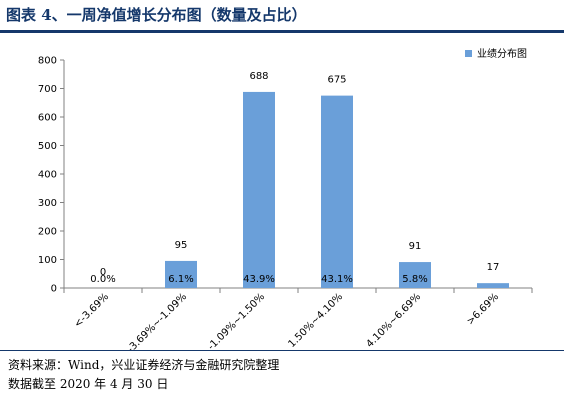 The width and height of the screenshot is (564, 402). What do you see at coordinates (282, 31) in the screenshot?
I see `title-rule` at bounding box center [282, 31].